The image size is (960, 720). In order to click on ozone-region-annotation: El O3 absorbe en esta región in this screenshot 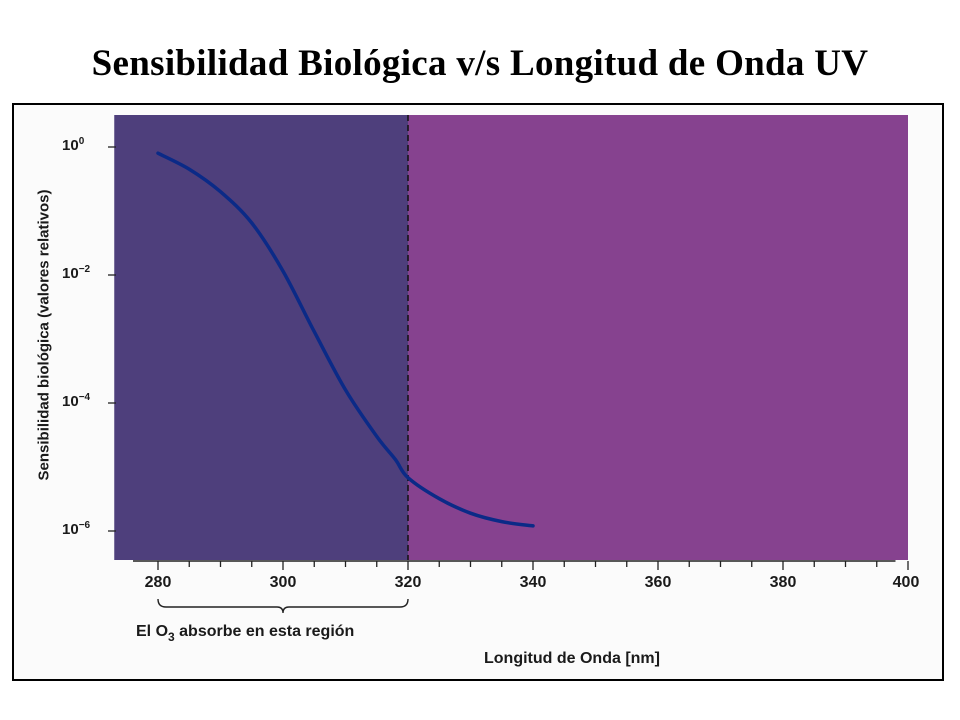, I will do `click(245, 633)`.